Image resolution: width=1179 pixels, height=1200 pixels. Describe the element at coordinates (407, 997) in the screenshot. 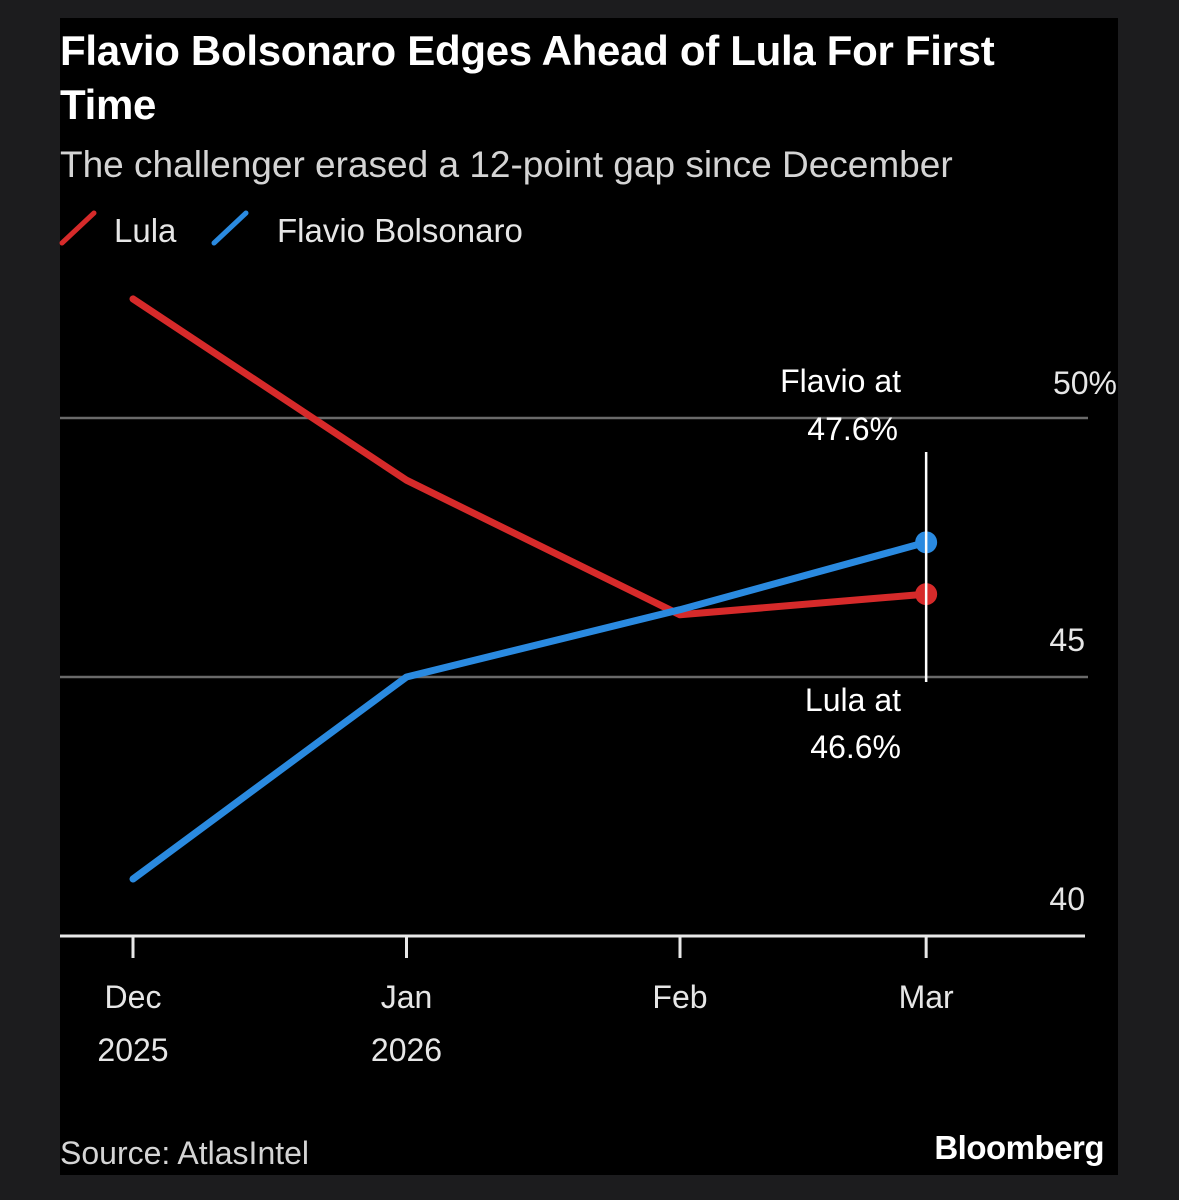

I see `x-tick-label-1: Jan` at that location.